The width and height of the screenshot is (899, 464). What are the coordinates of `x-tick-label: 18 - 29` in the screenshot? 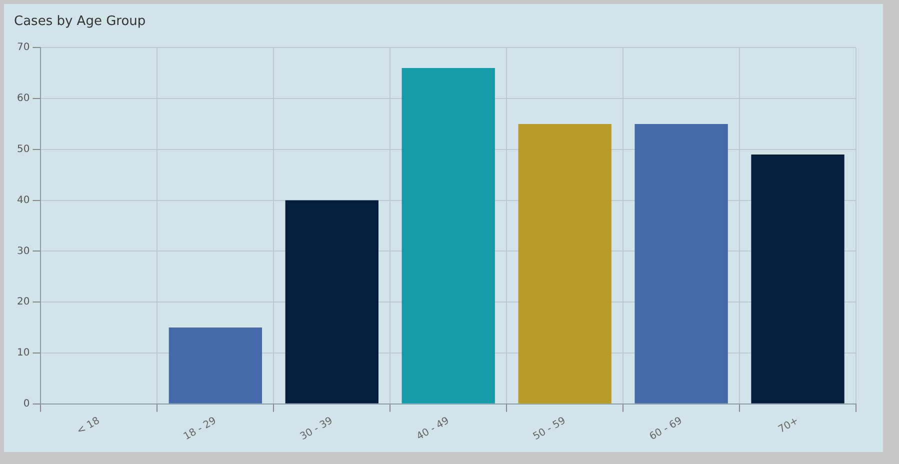 It's located at (200, 429).